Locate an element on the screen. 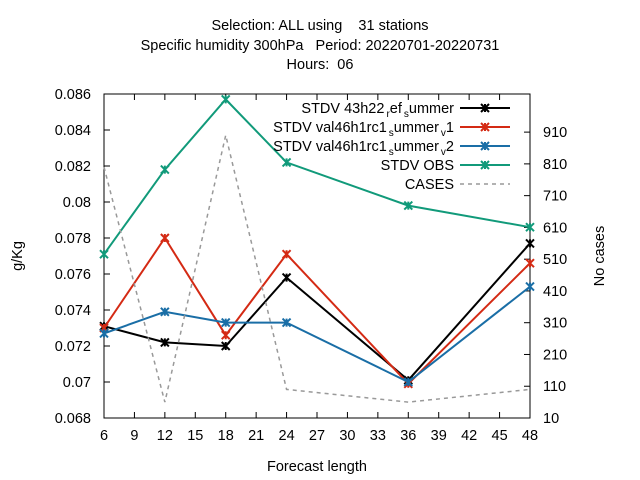  x-tick-label: 27 is located at coordinates (317, 436).